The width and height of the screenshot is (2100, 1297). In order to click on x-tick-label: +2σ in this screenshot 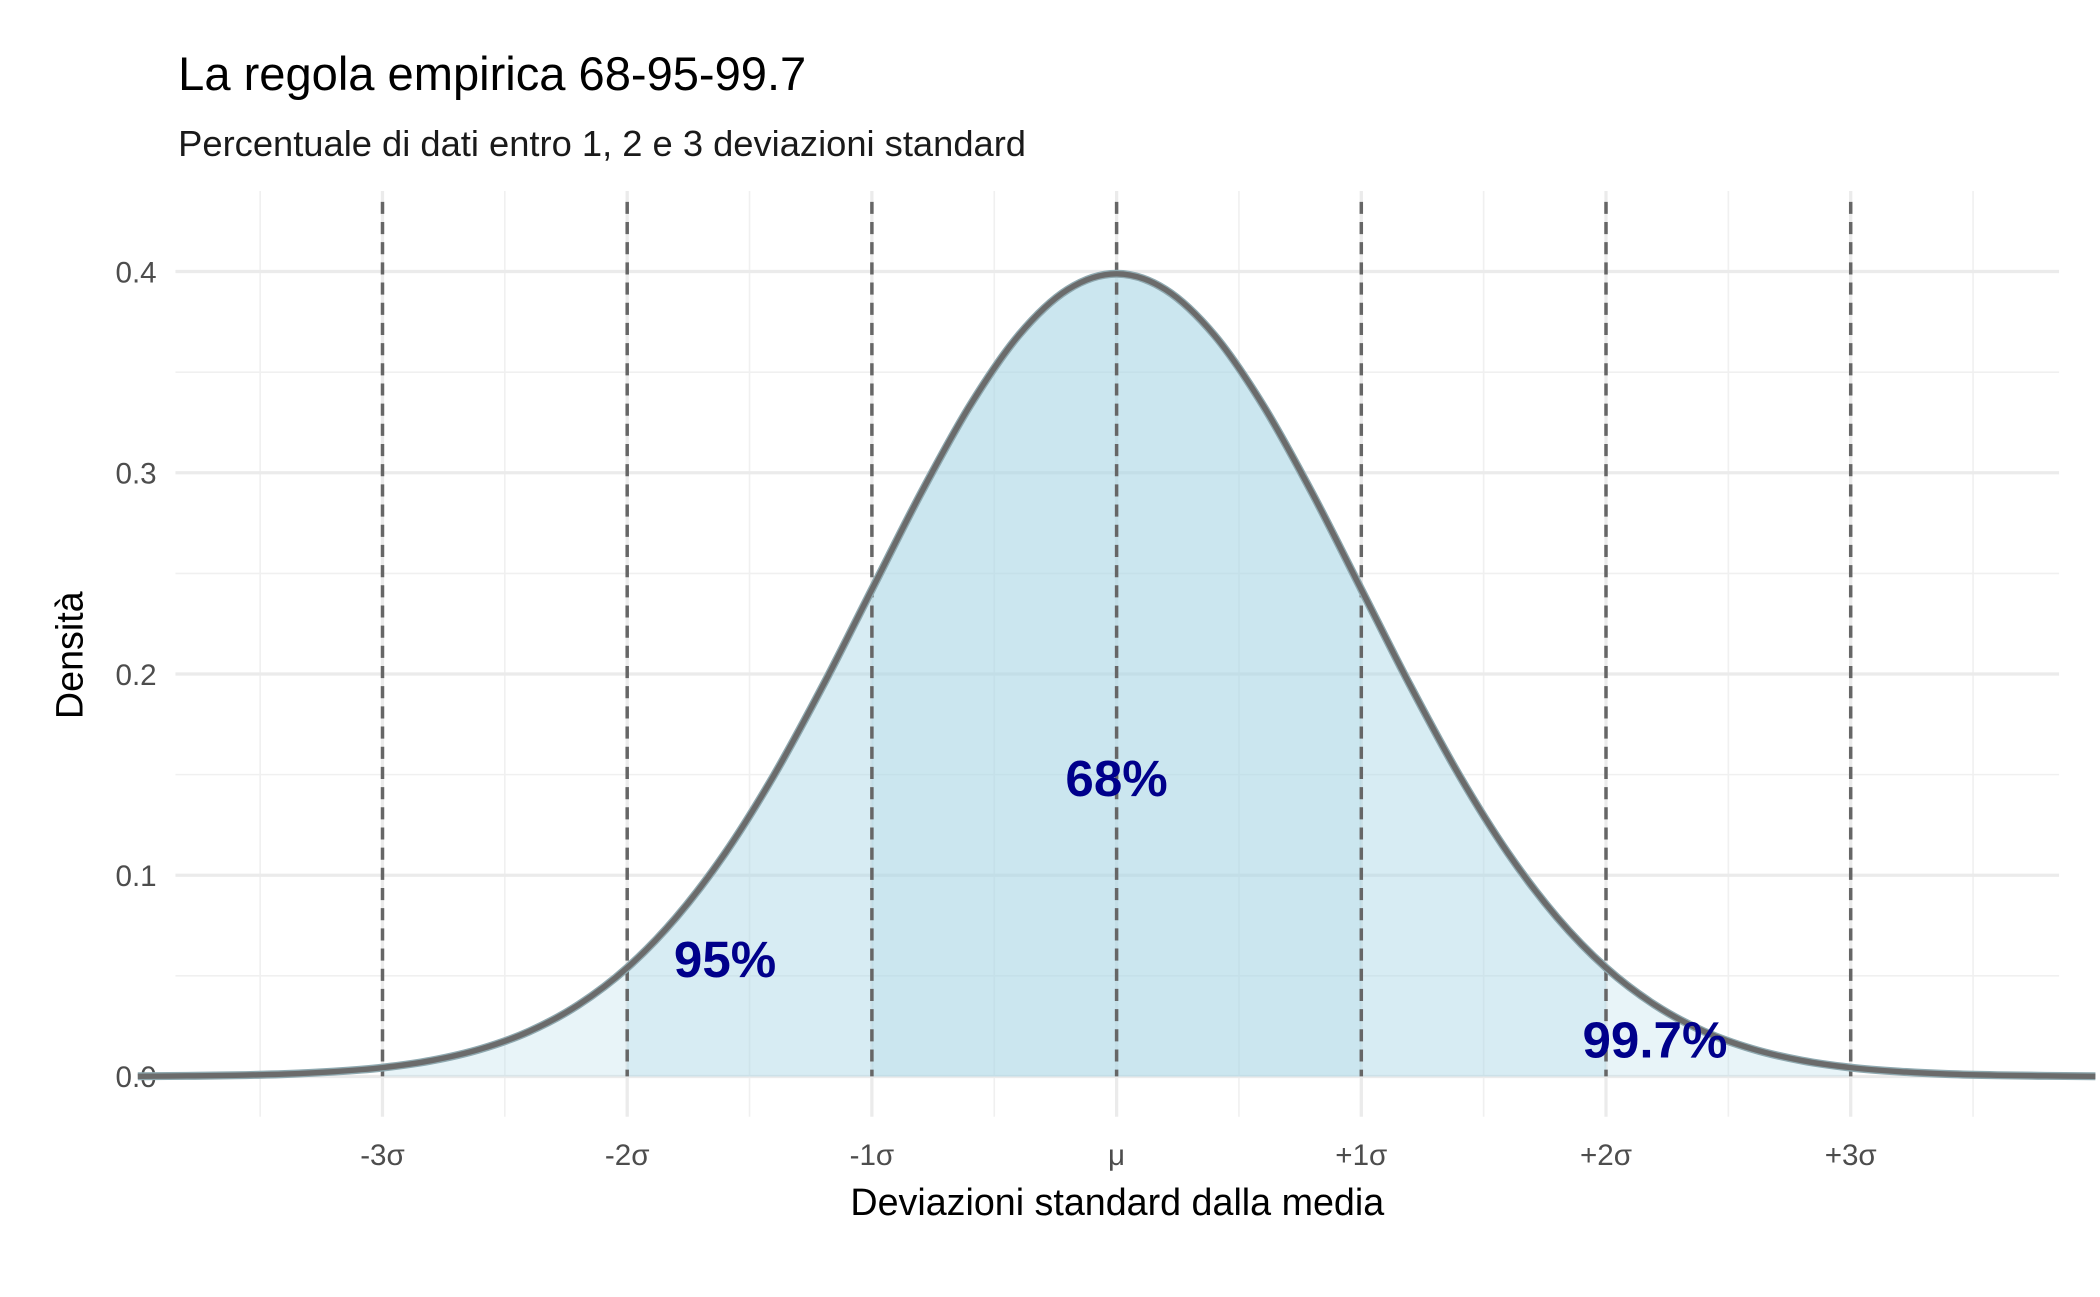, I will do `click(1606, 1155)`.